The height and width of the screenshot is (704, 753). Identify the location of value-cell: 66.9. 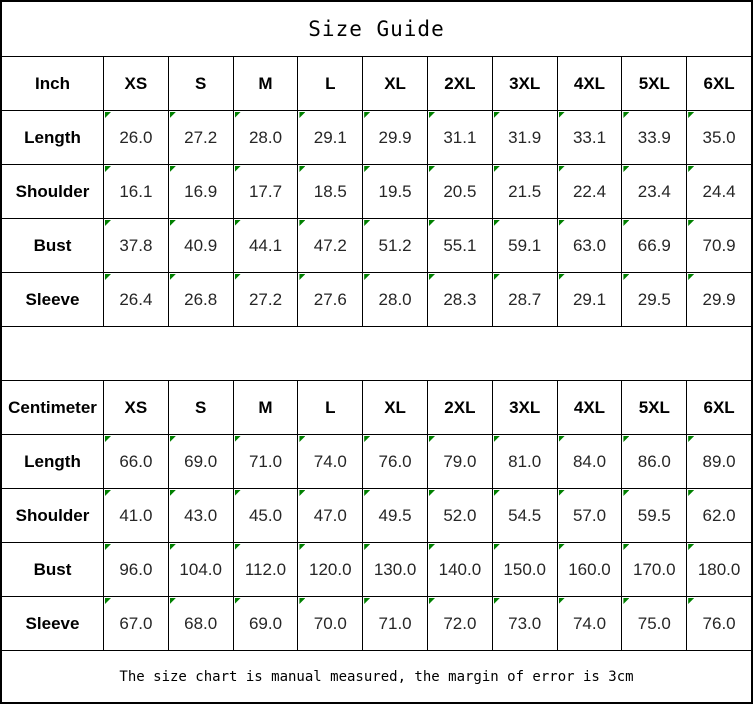
(654, 245).